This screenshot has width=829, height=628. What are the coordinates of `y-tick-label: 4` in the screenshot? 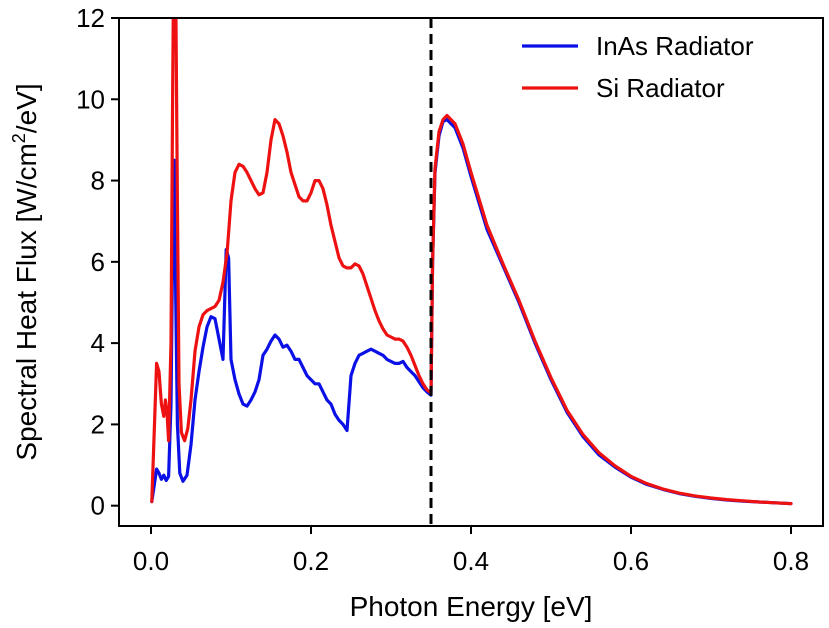 It's located at (98, 343).